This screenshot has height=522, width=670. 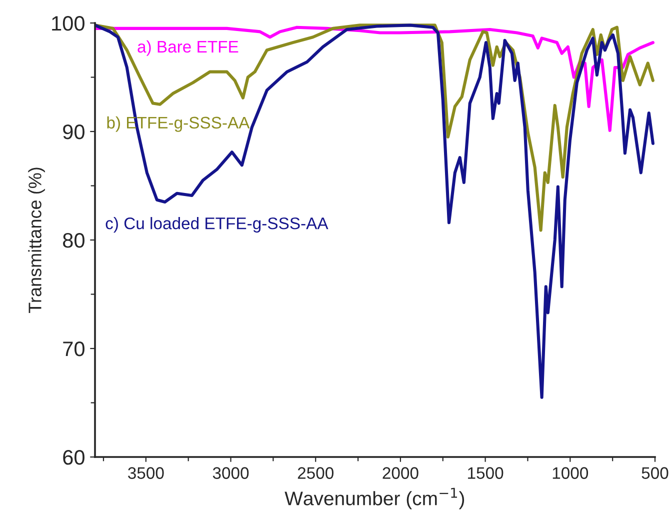 I want to click on y-tick-label: 100, so click(x=68, y=23).